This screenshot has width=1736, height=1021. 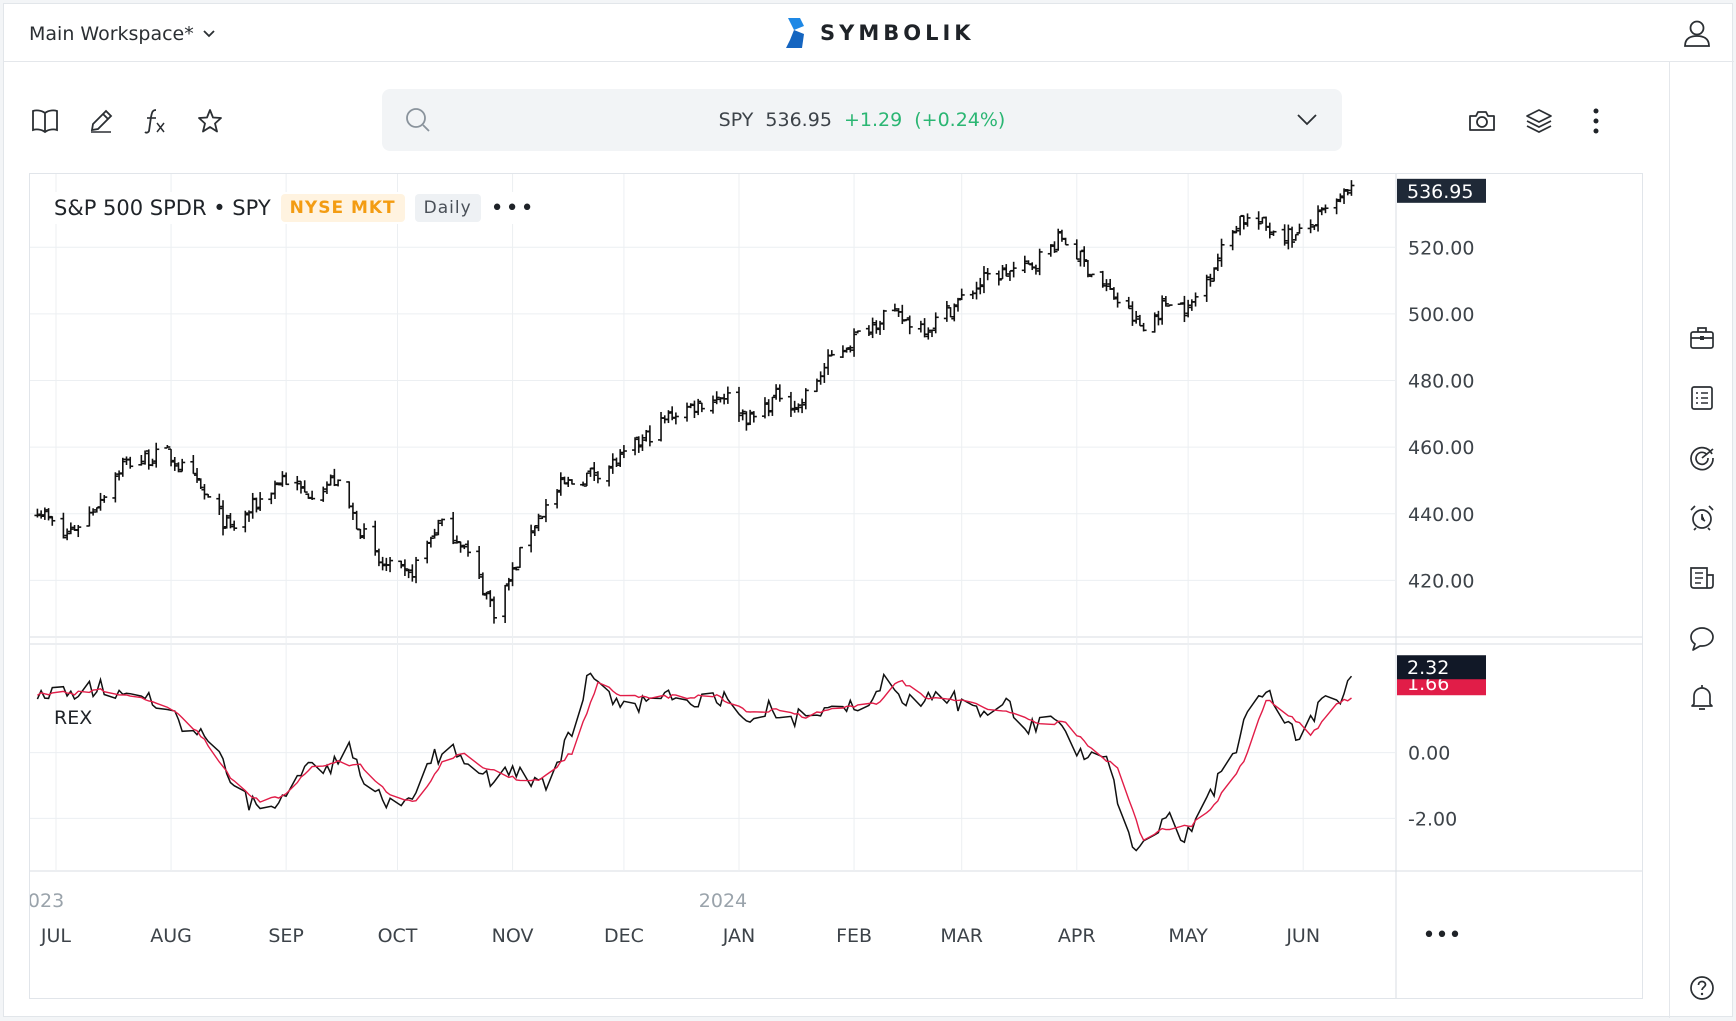 I want to click on alarms-button, so click(x=1702, y=518).